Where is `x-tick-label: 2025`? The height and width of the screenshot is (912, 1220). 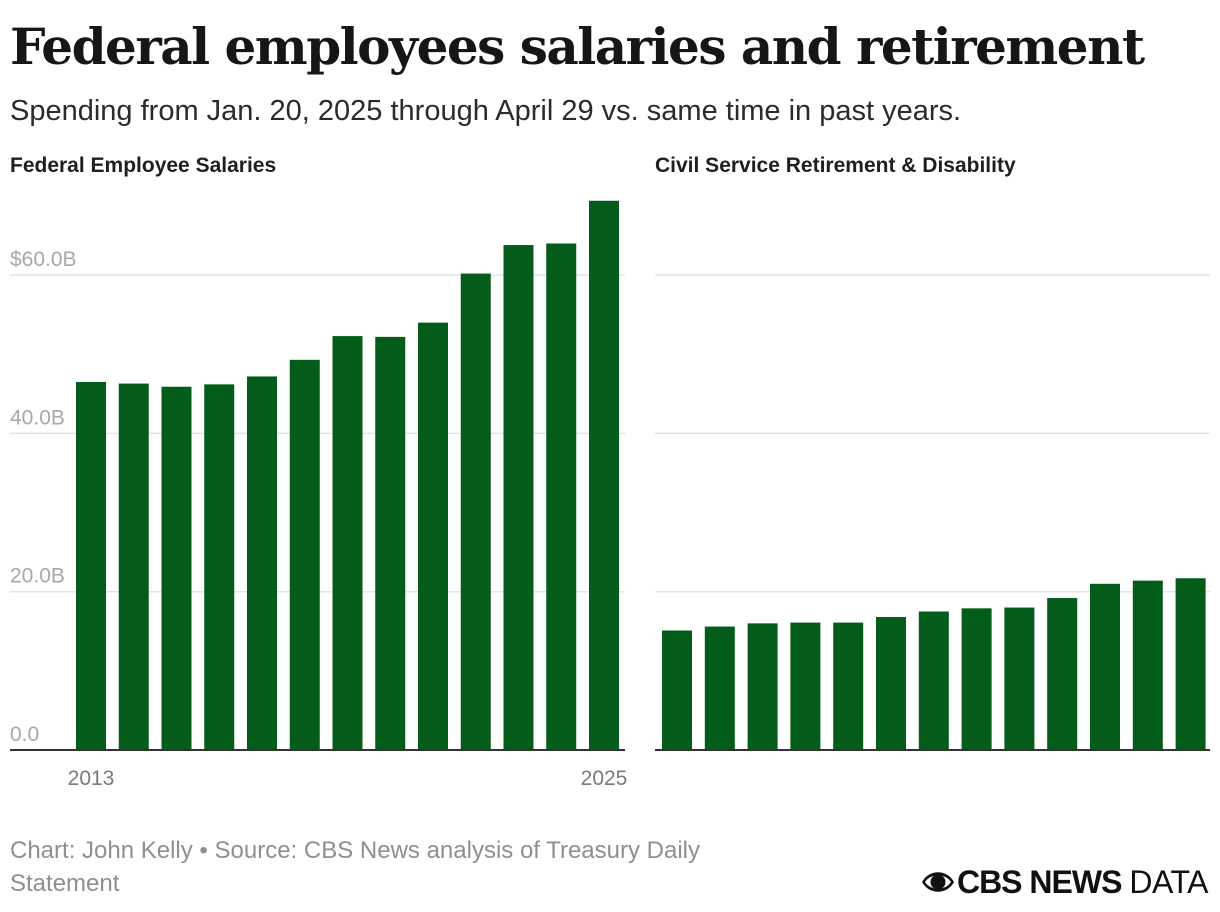
x-tick-label: 2025 is located at coordinates (604, 778).